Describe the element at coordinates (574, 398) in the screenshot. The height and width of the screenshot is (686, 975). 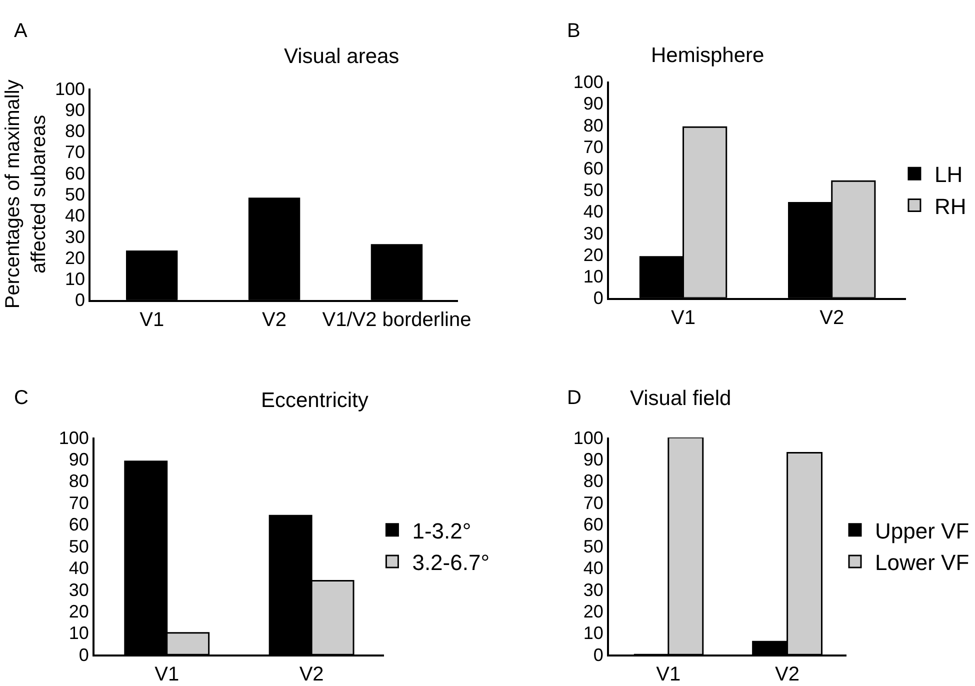
I see `text: D` at that location.